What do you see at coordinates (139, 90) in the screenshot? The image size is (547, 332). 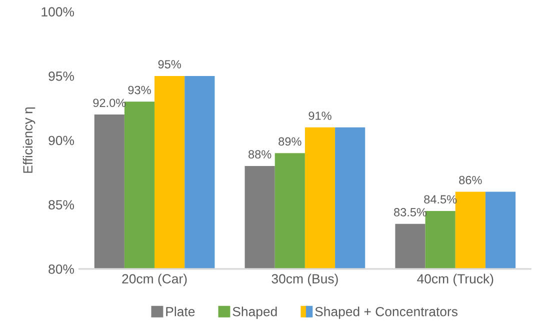 I see `data-label: 93%` at bounding box center [139, 90].